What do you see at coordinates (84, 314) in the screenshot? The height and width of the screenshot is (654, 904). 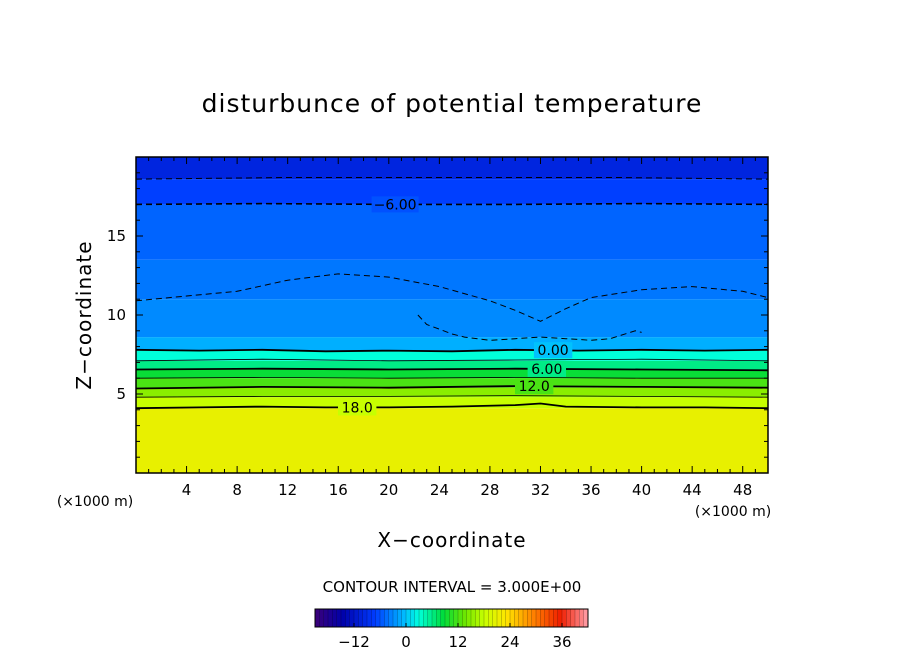 I see `y-axis-label: Z−coordinate` at bounding box center [84, 314].